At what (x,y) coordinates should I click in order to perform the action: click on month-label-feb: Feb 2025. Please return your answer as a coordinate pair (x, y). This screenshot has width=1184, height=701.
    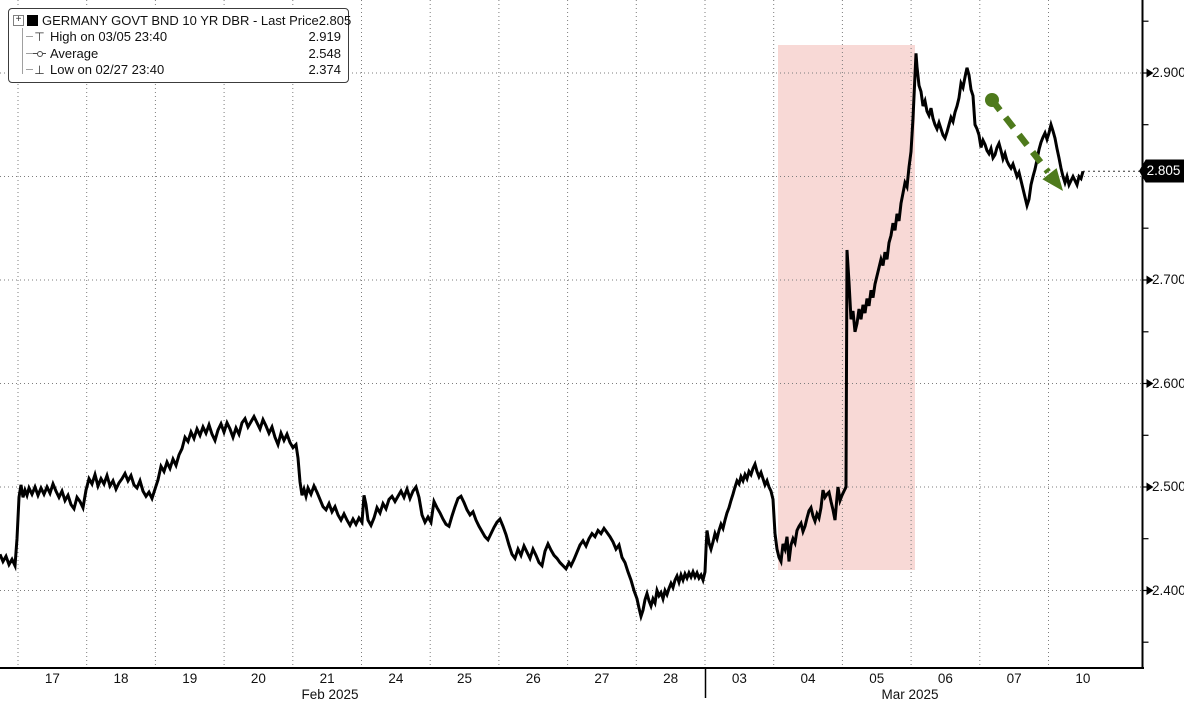
    Looking at the image, I should click on (330, 694).